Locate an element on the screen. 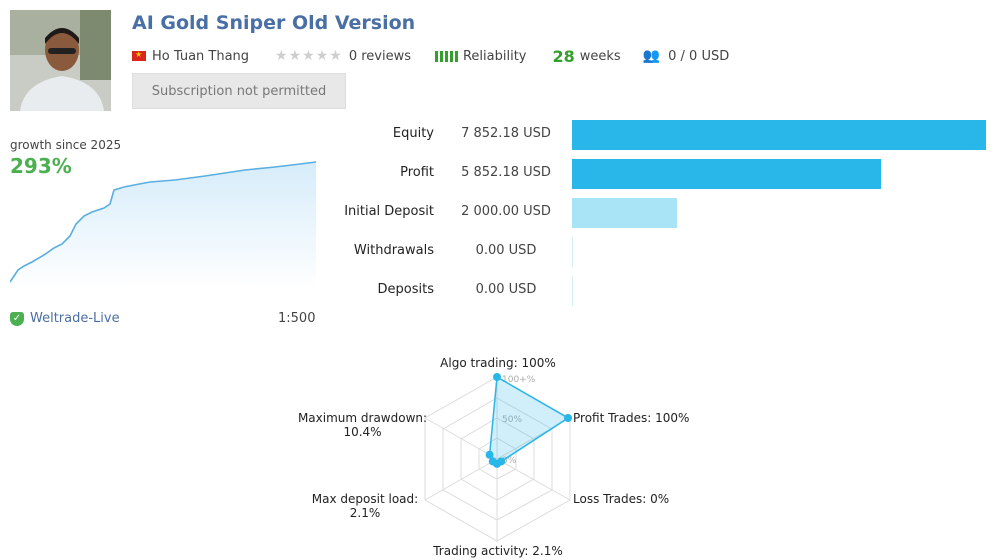 Image resolution: width=1000 pixels, height=560 pixels. signal-title: AI Gold Sniper Old Version is located at coordinates (274, 23).